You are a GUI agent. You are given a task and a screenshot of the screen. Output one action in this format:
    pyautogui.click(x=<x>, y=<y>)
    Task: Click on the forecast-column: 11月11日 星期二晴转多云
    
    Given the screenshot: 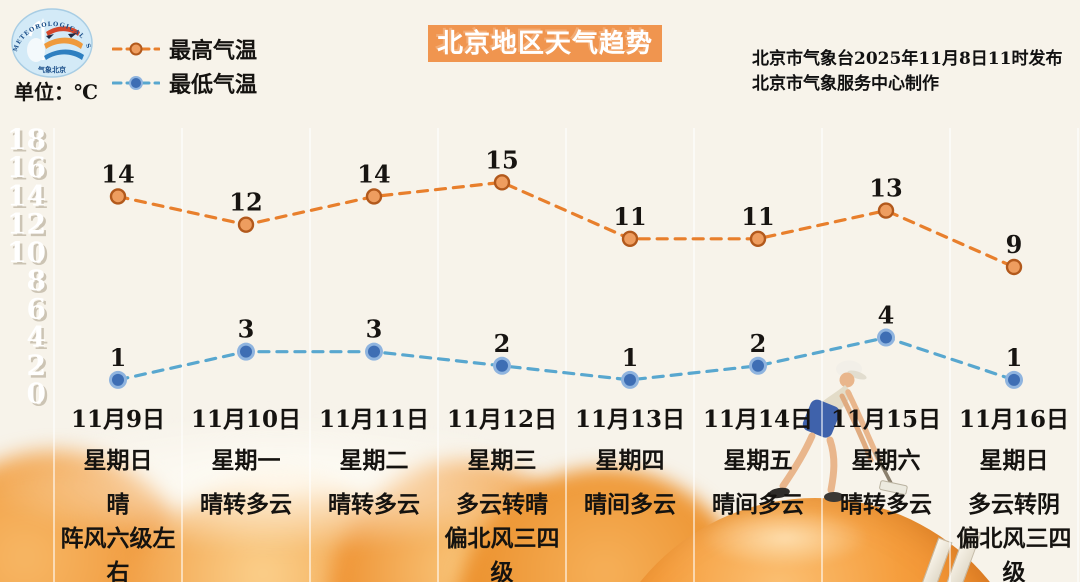 What is the action you would take?
    pyautogui.click(x=374, y=463)
    